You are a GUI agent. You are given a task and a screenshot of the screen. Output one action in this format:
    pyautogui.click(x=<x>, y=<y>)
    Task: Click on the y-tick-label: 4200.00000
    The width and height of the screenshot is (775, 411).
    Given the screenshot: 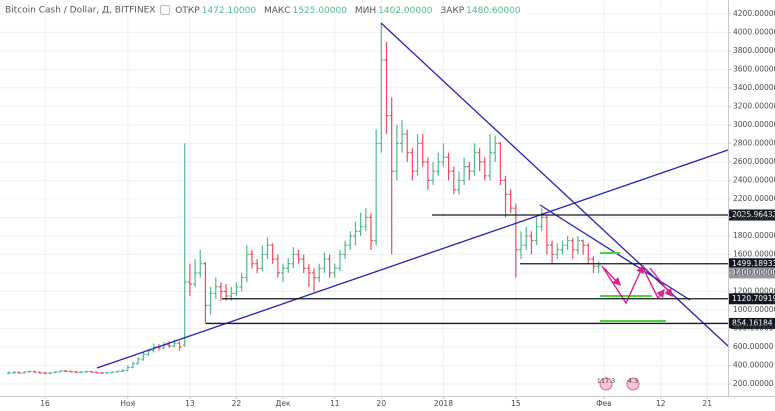 What is the action you would take?
    pyautogui.click(x=754, y=13)
    